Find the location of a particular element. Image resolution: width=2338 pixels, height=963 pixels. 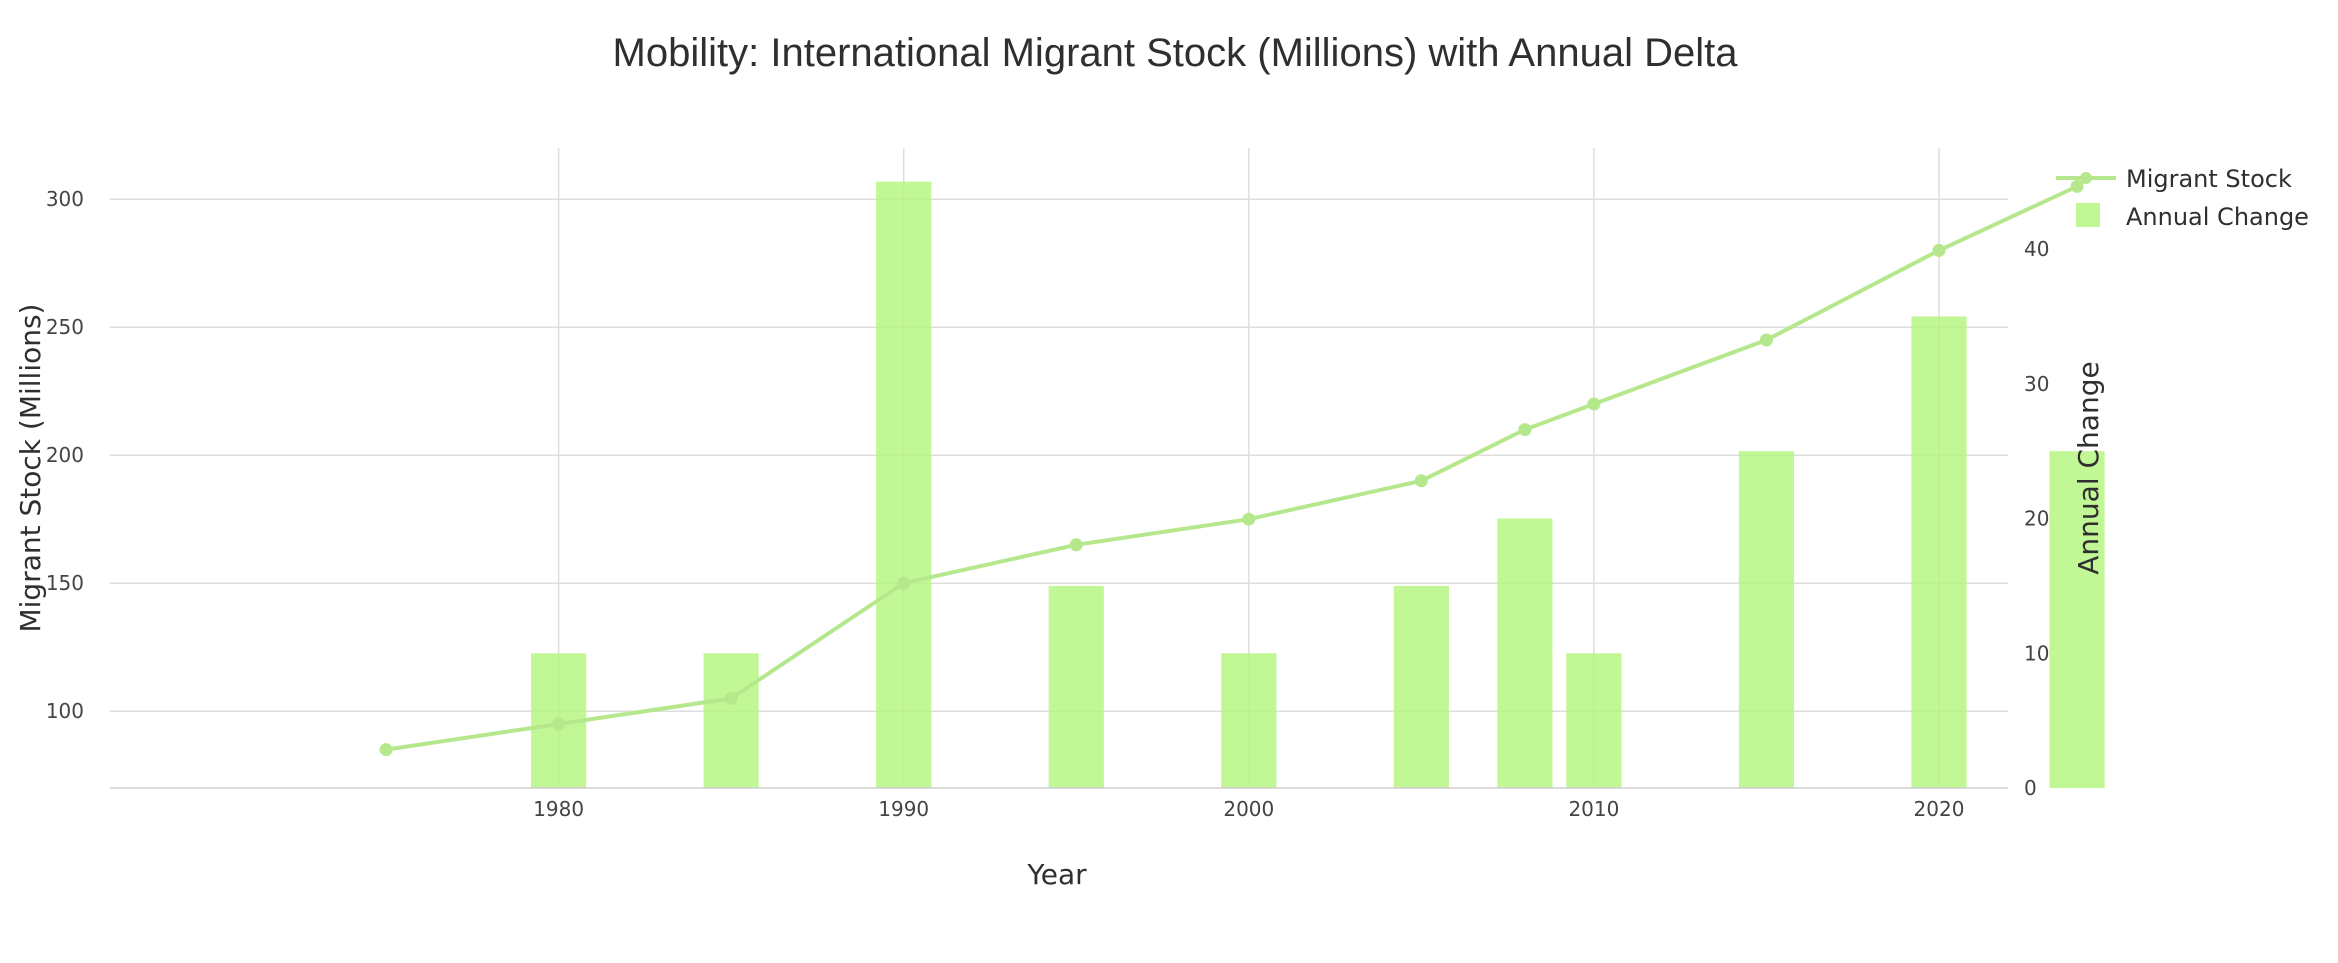

bar-annual-change-2008 is located at coordinates (1525, 653).